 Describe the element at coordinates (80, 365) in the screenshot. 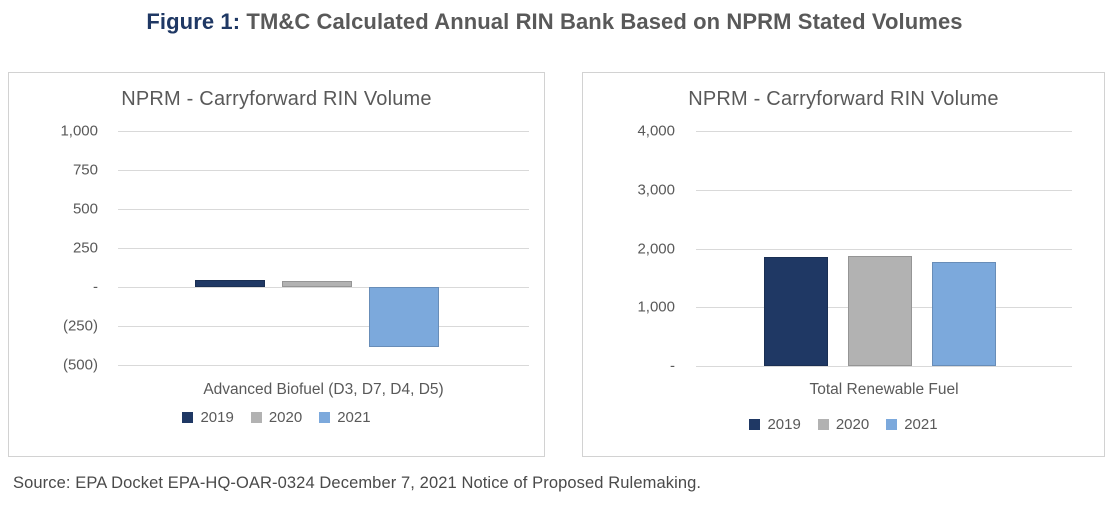

I see `y-axis-tick-label: (500)` at that location.